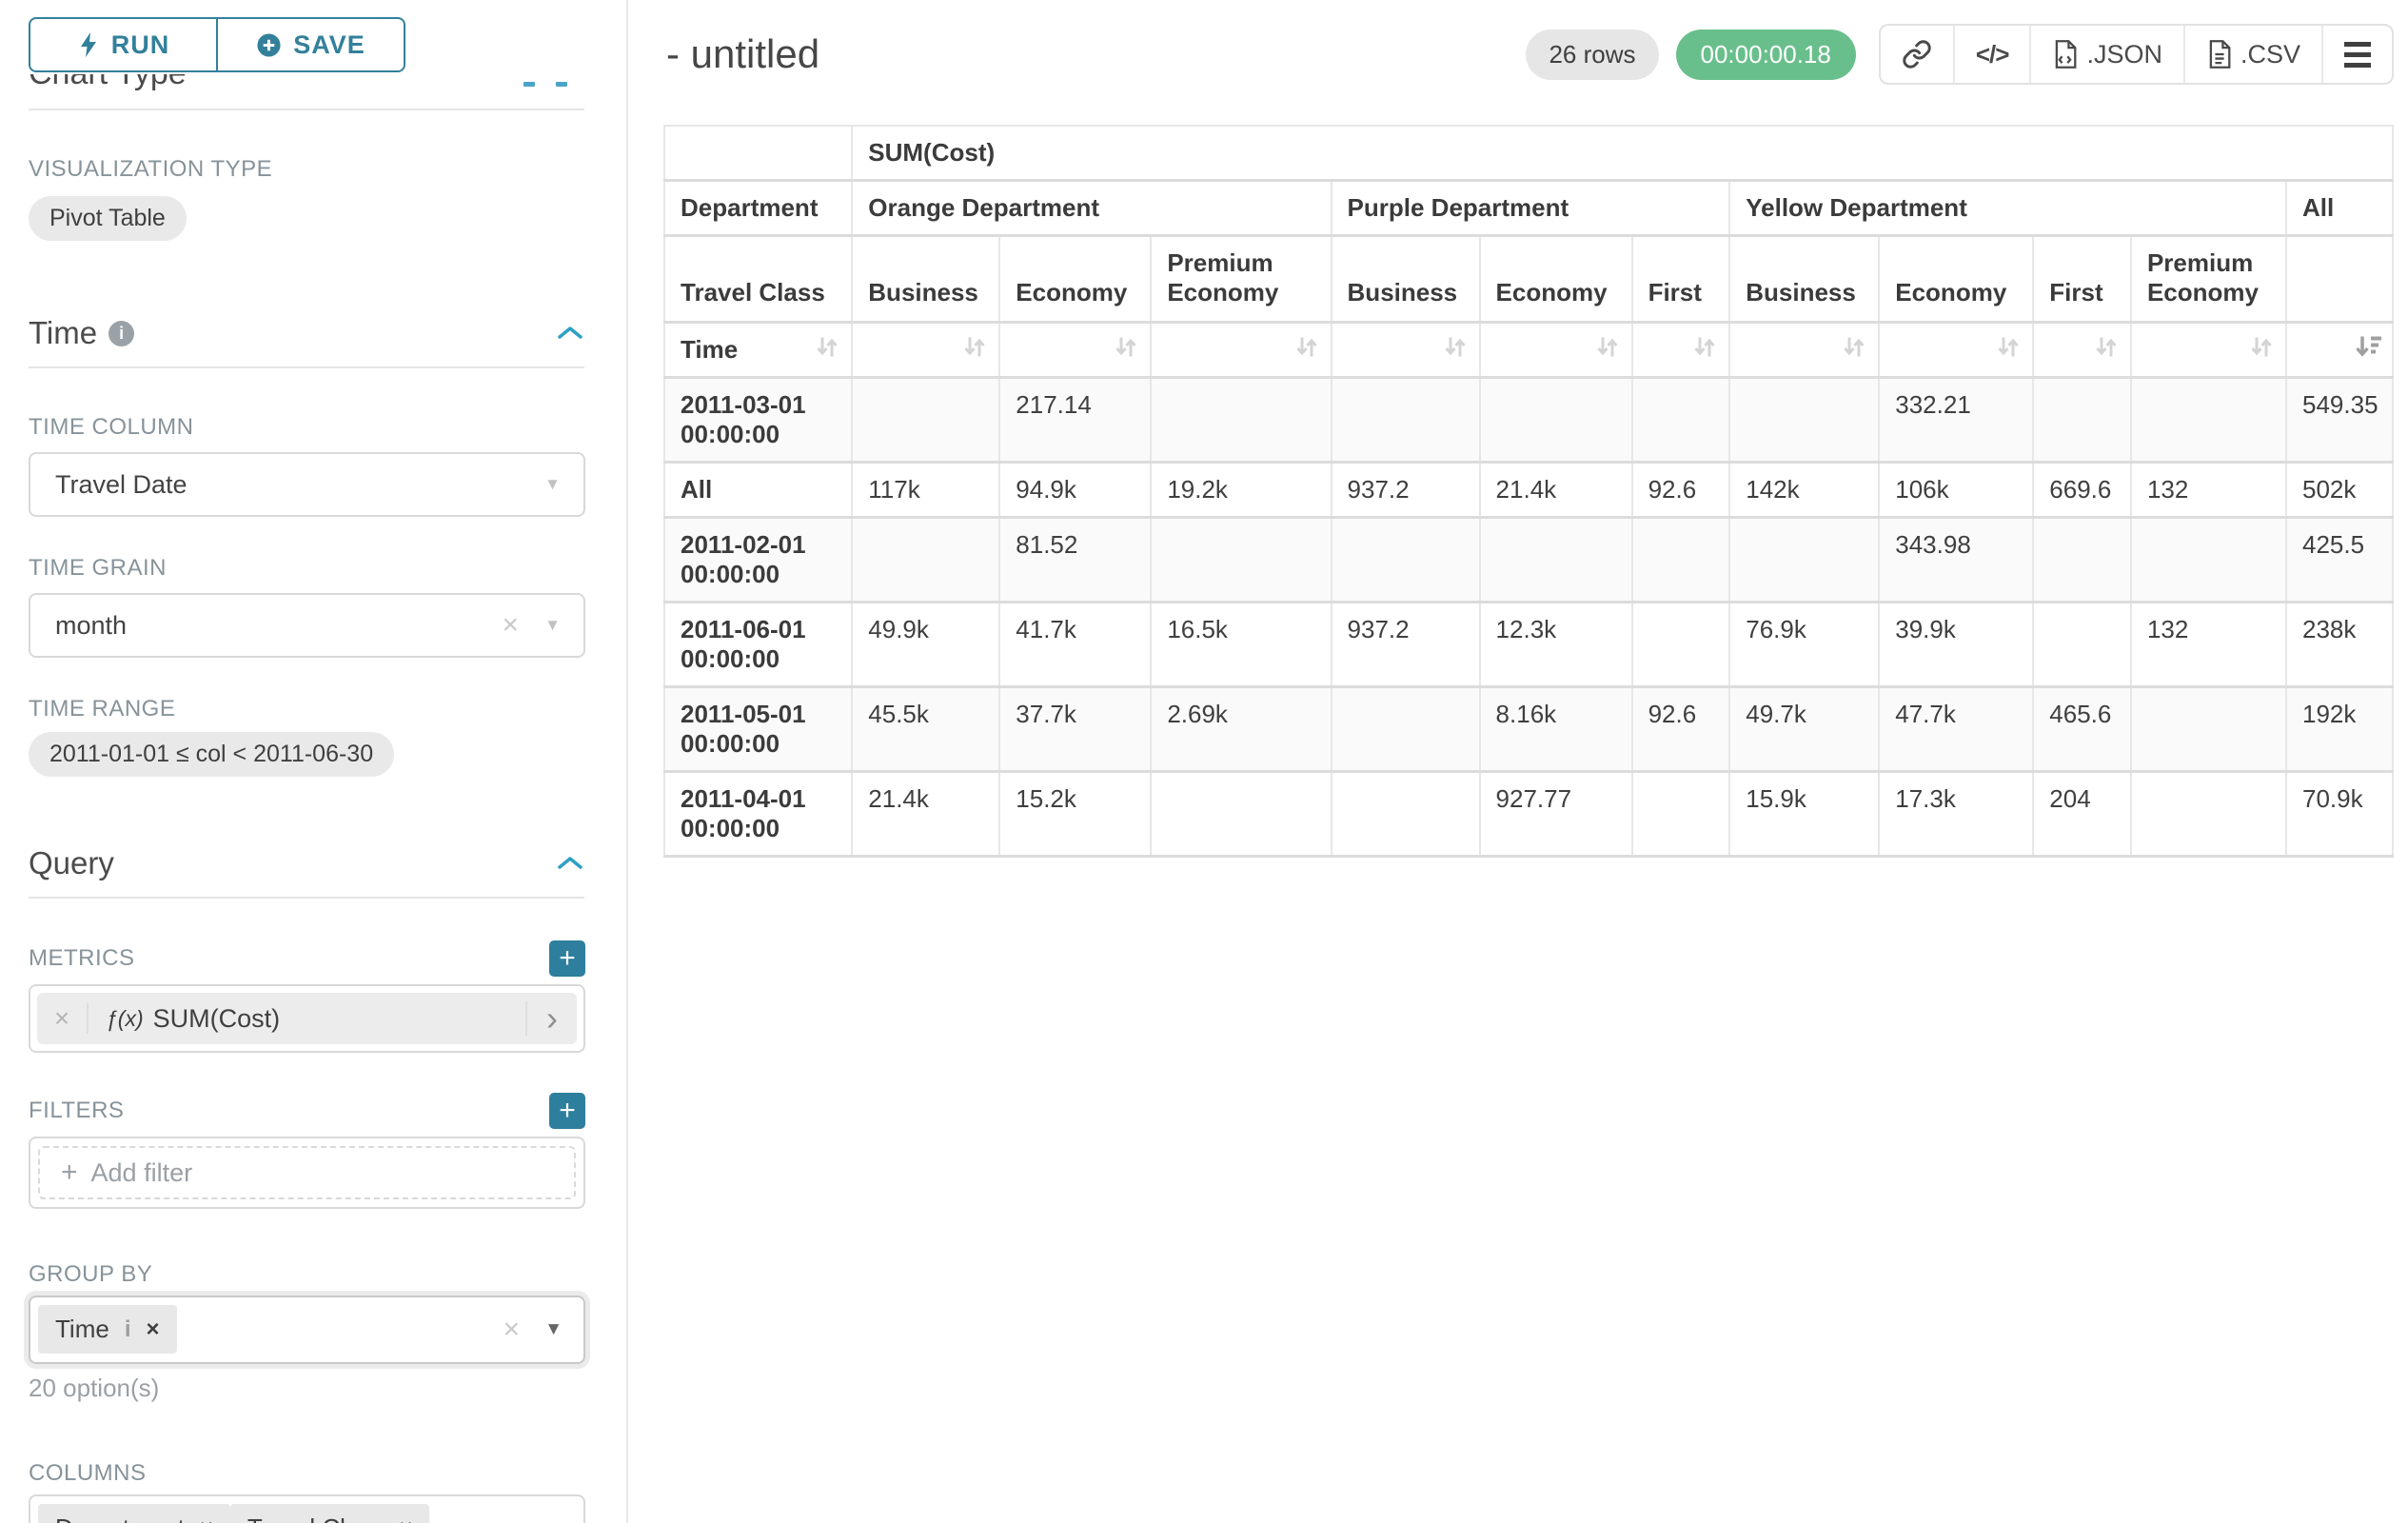 The image size is (2408, 1523). Describe the element at coordinates (307, 1111) in the screenshot. I see `filters-label-row: FILTERS +` at that location.